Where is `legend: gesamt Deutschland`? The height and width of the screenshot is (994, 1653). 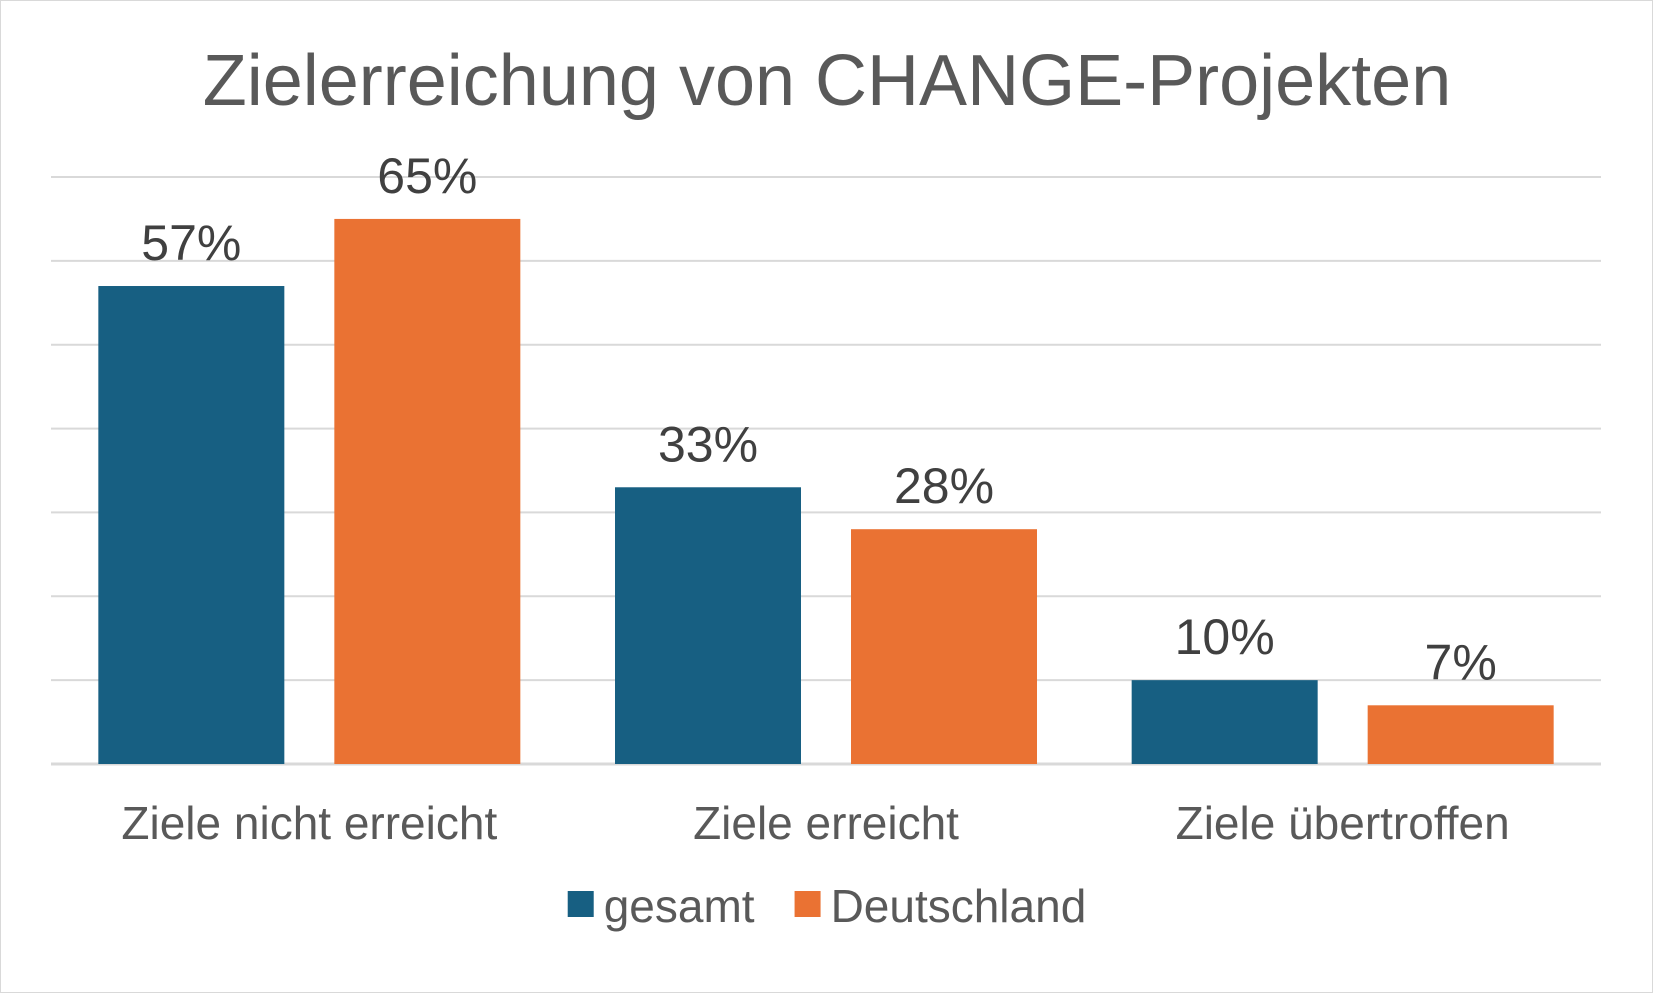 legend: gesamt Deutschland is located at coordinates (827, 906).